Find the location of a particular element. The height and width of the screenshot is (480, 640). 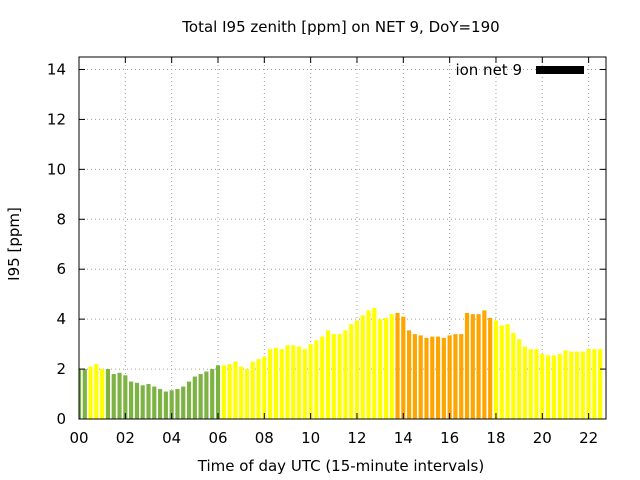

y-tick-label: 8 is located at coordinates (61, 219).